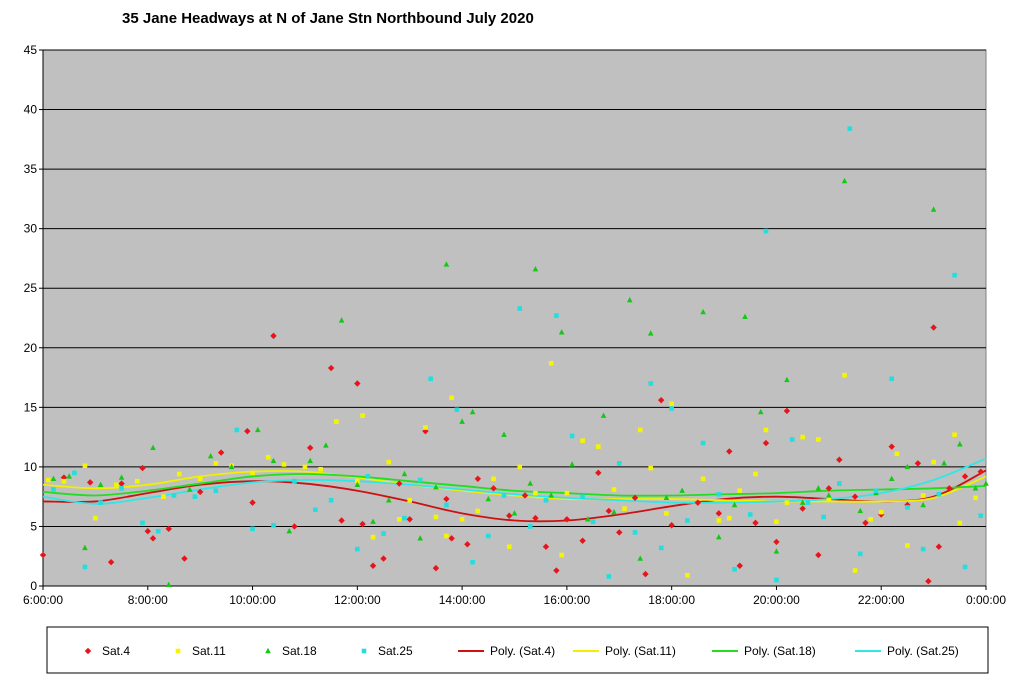 The image size is (1024, 680). I want to click on x-tick-label: 6:00:00, so click(43, 600).